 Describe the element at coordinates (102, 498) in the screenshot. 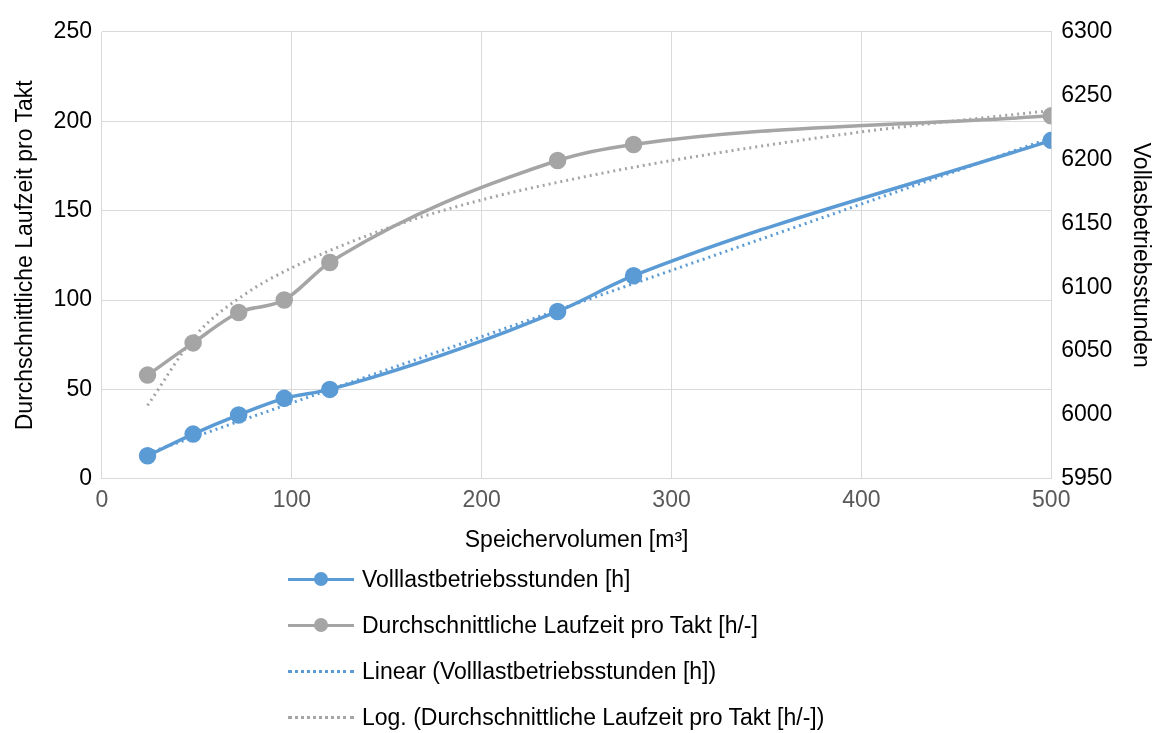

I see `x-tick-label: 0` at that location.